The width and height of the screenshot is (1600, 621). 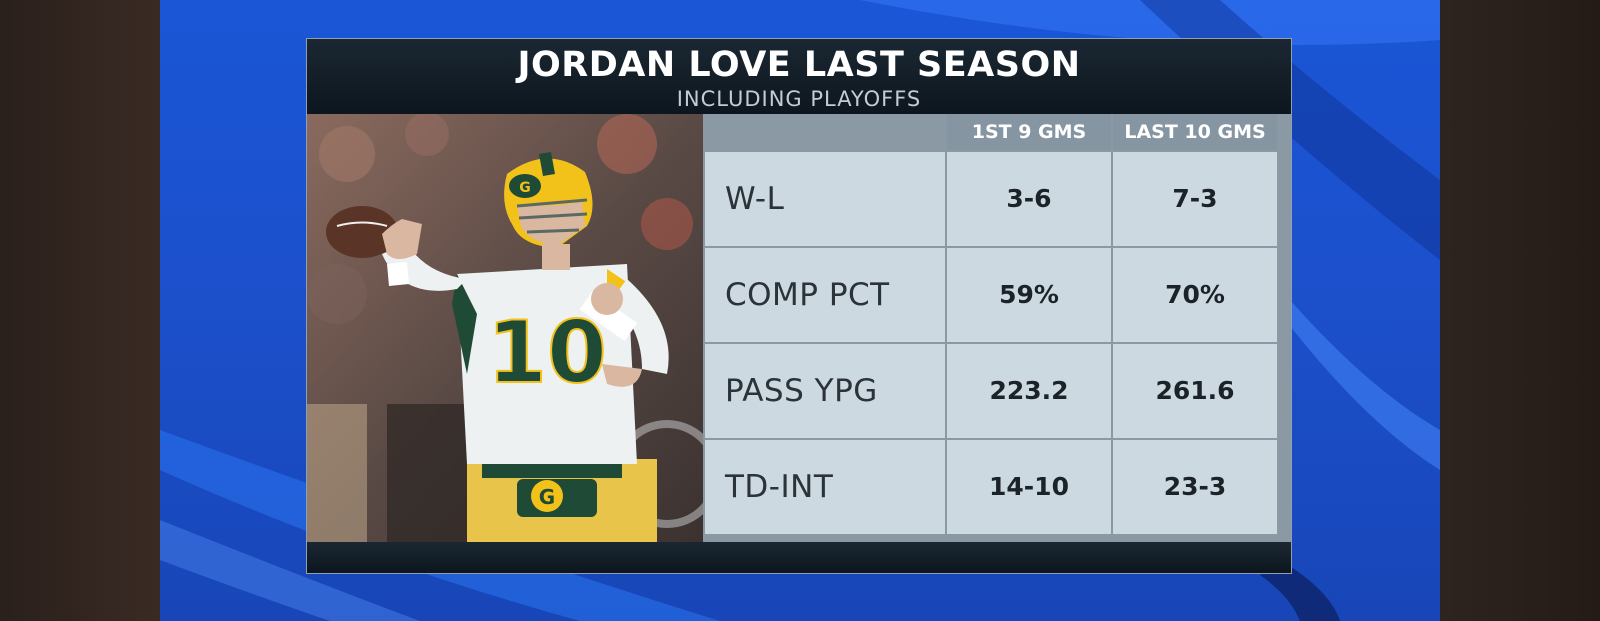 I want to click on jersey-number: 10, so click(x=547, y=353).